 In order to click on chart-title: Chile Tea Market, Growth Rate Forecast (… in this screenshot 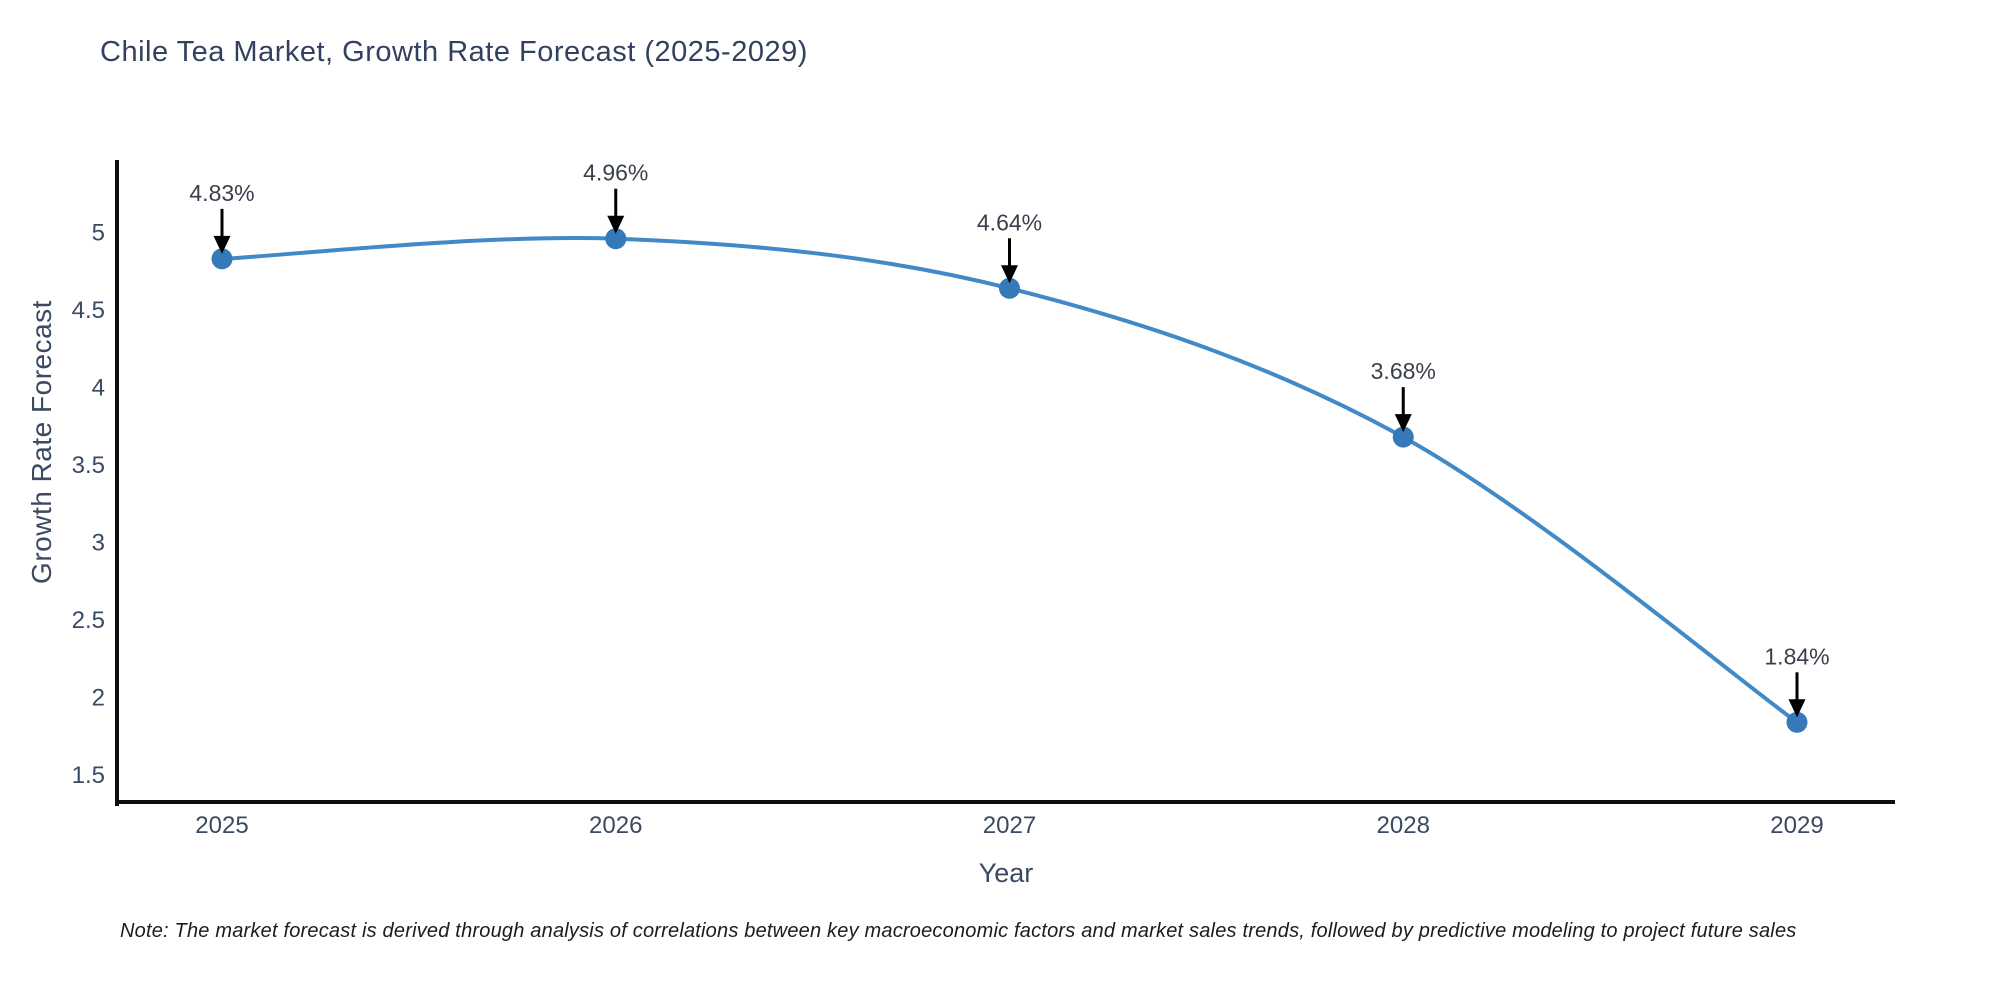, I will do `click(454, 52)`.